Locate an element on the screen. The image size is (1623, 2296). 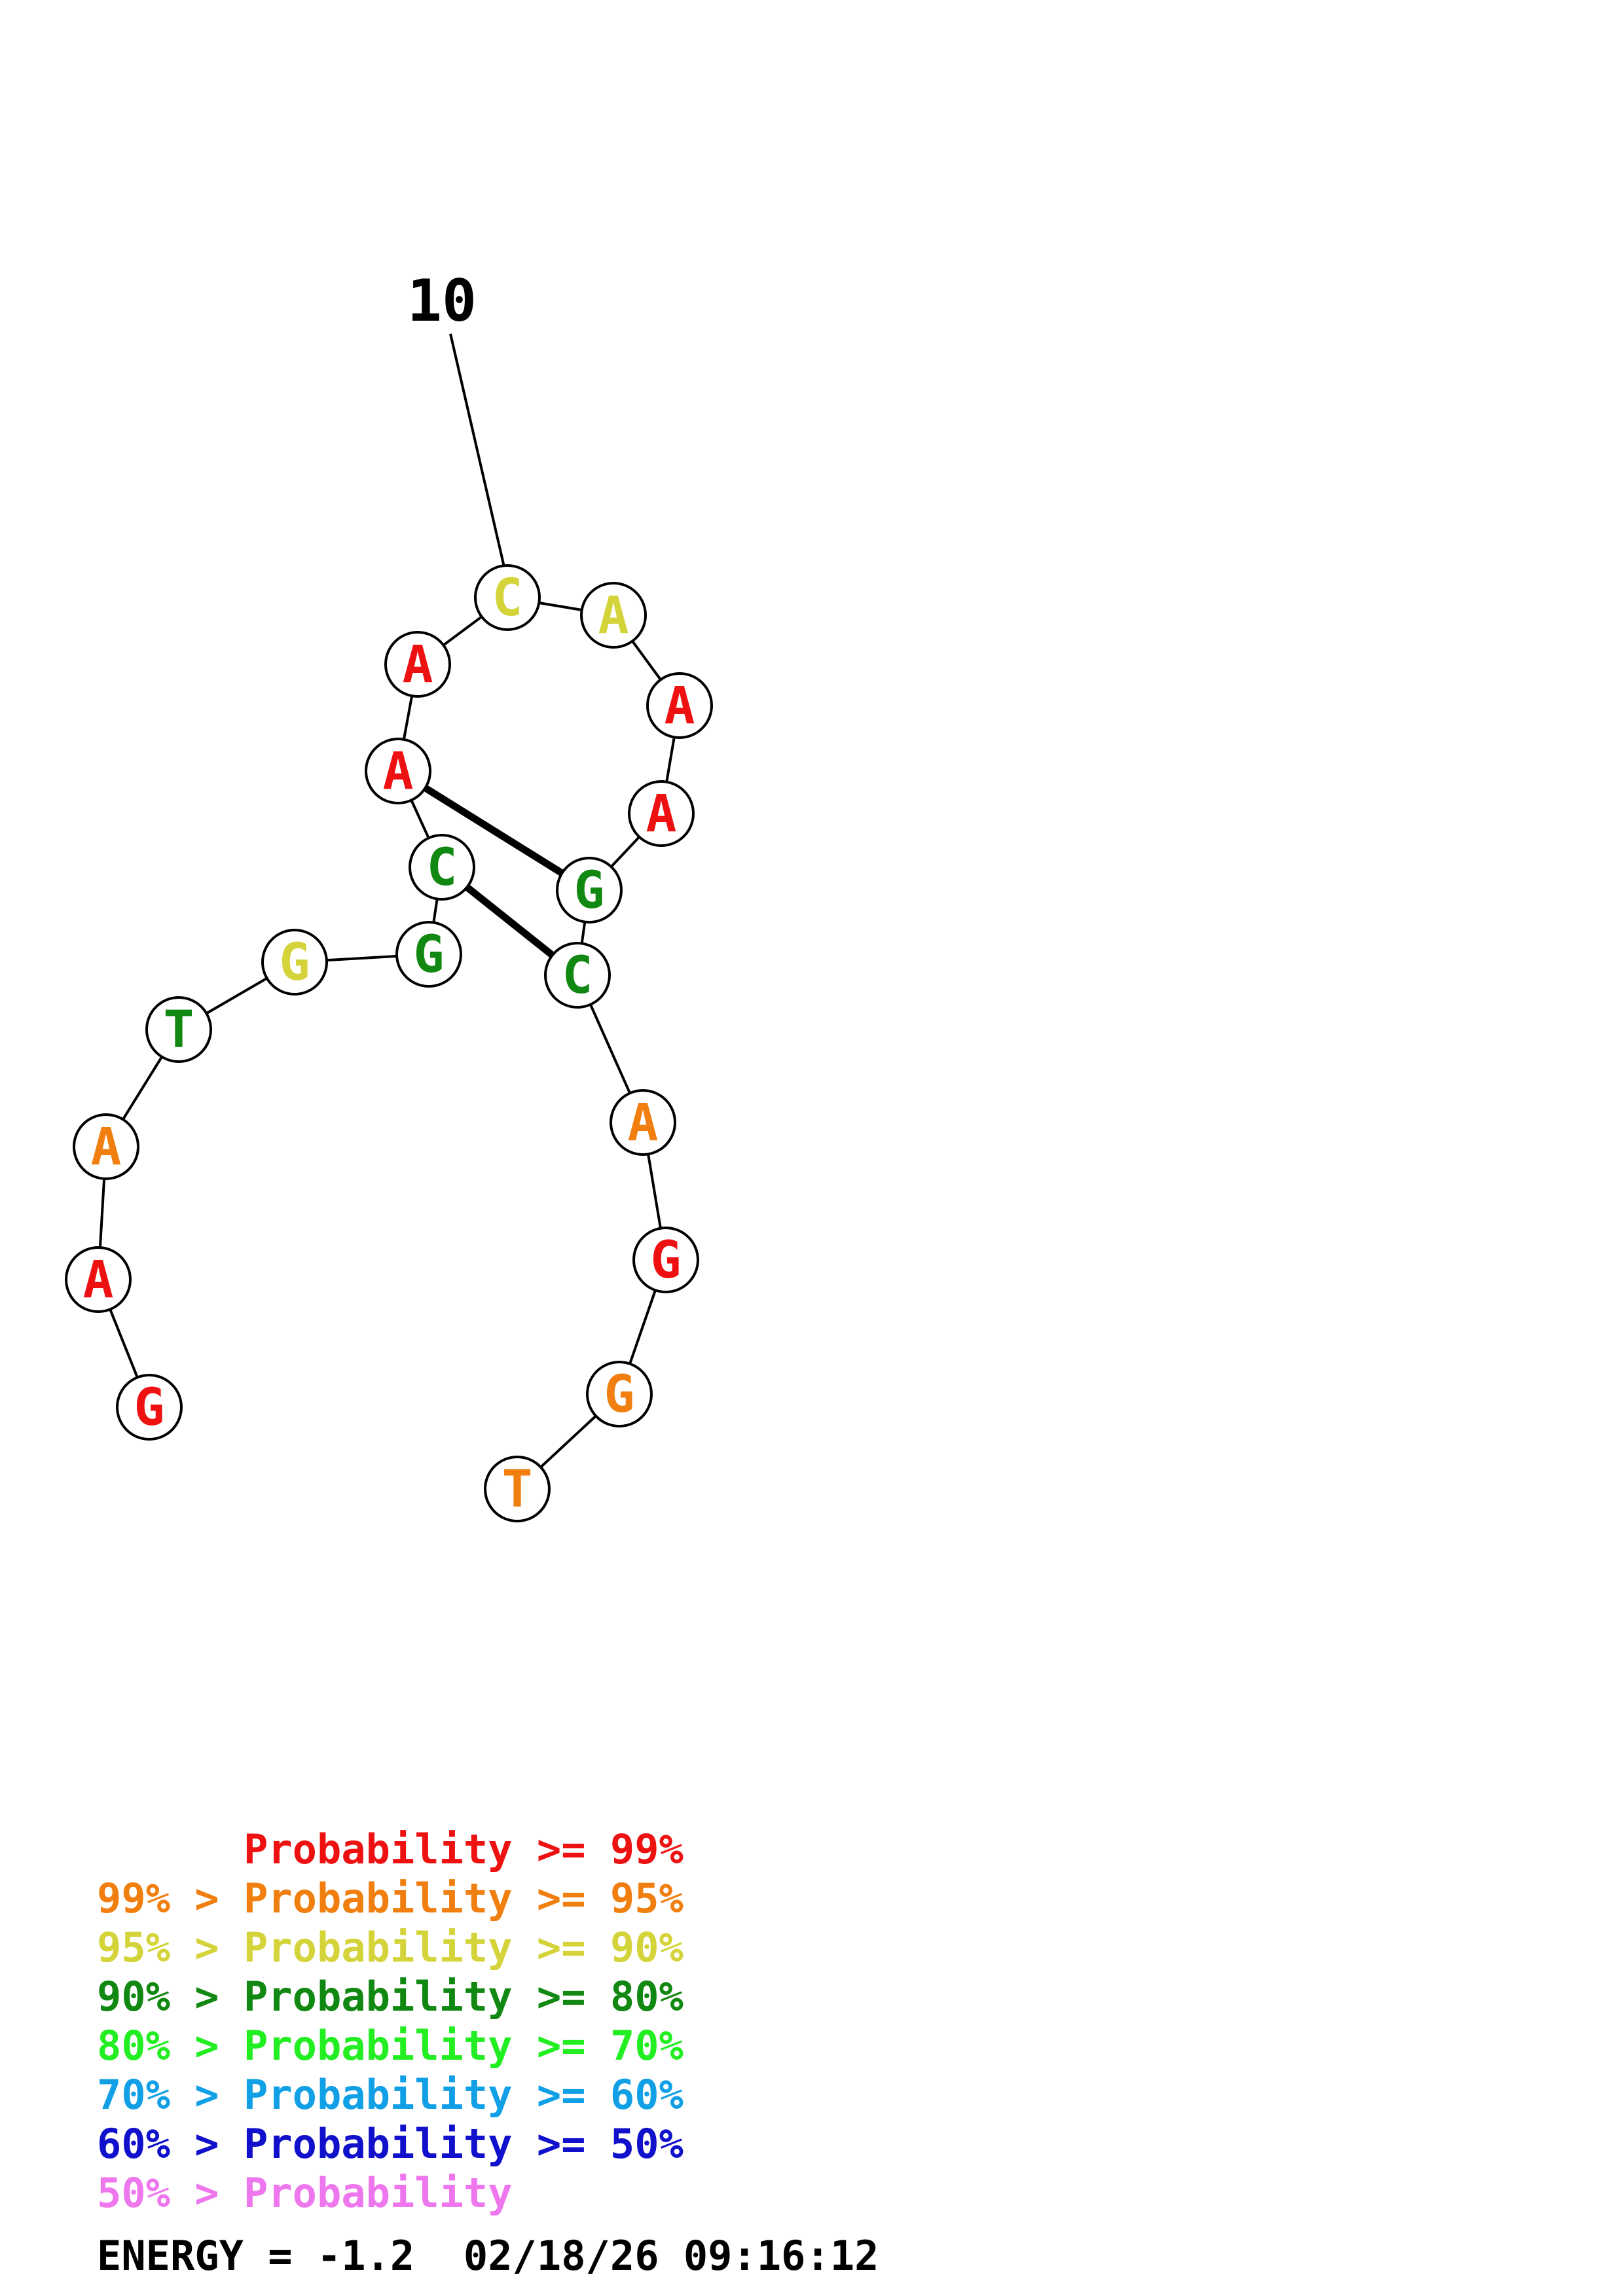
nucleotide-5: G is located at coordinates (294, 962).